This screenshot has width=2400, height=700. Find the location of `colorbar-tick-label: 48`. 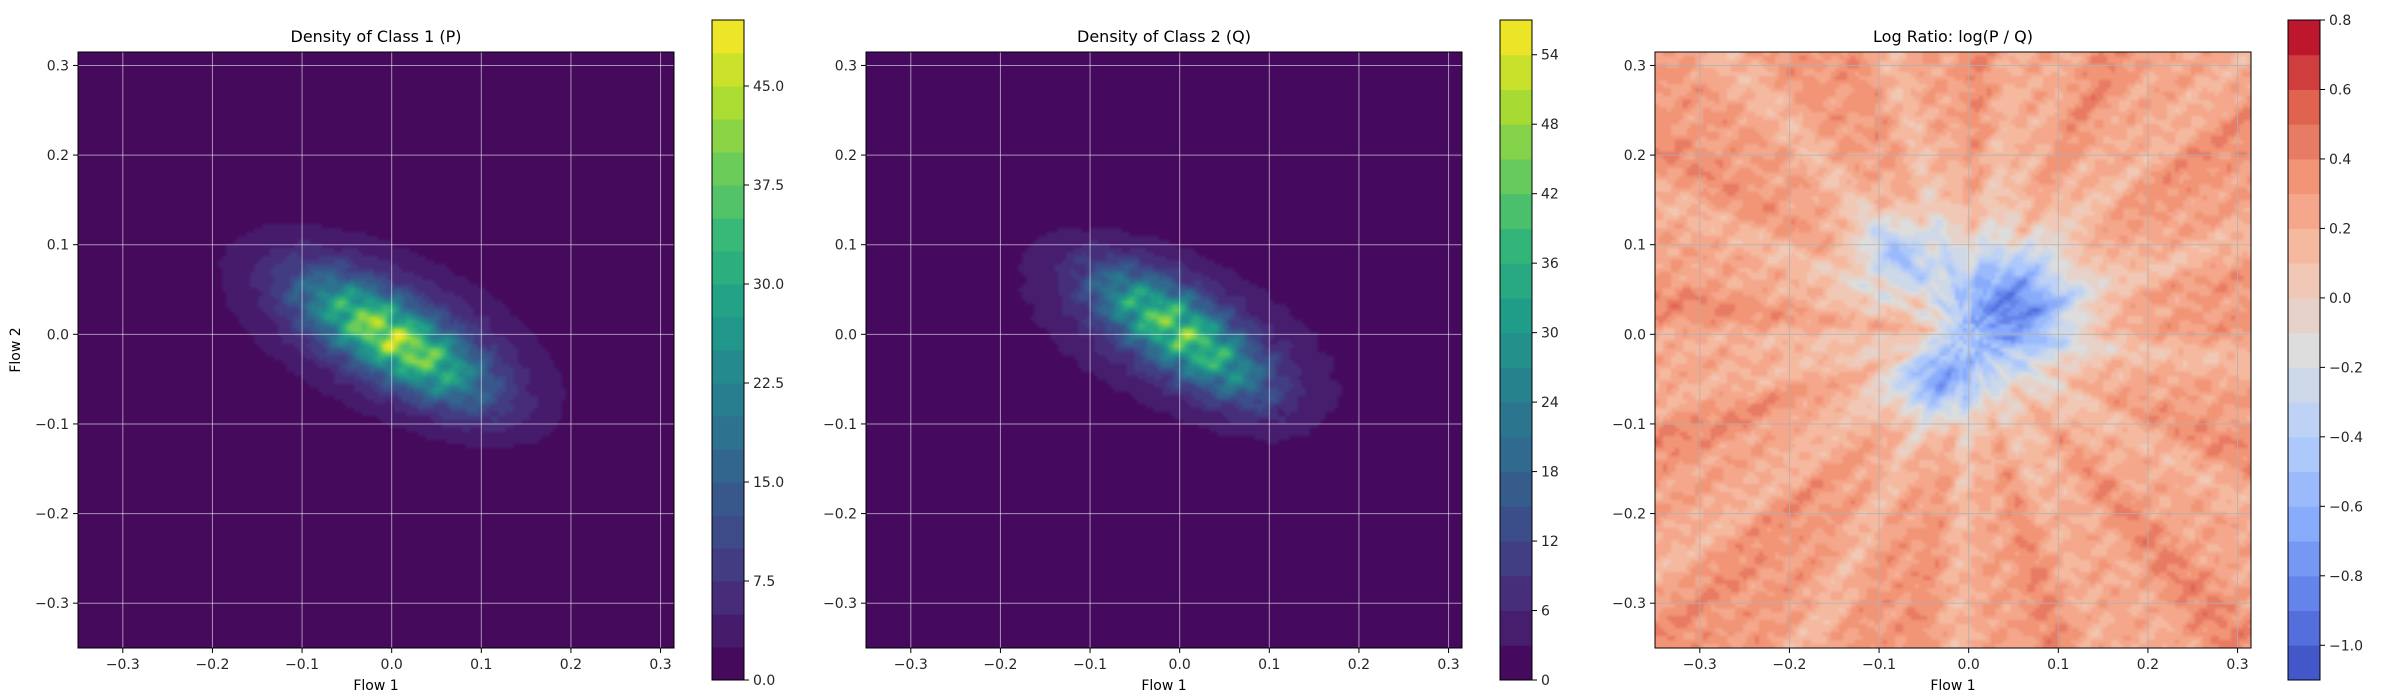

colorbar-tick-label: 48 is located at coordinates (1550, 125).